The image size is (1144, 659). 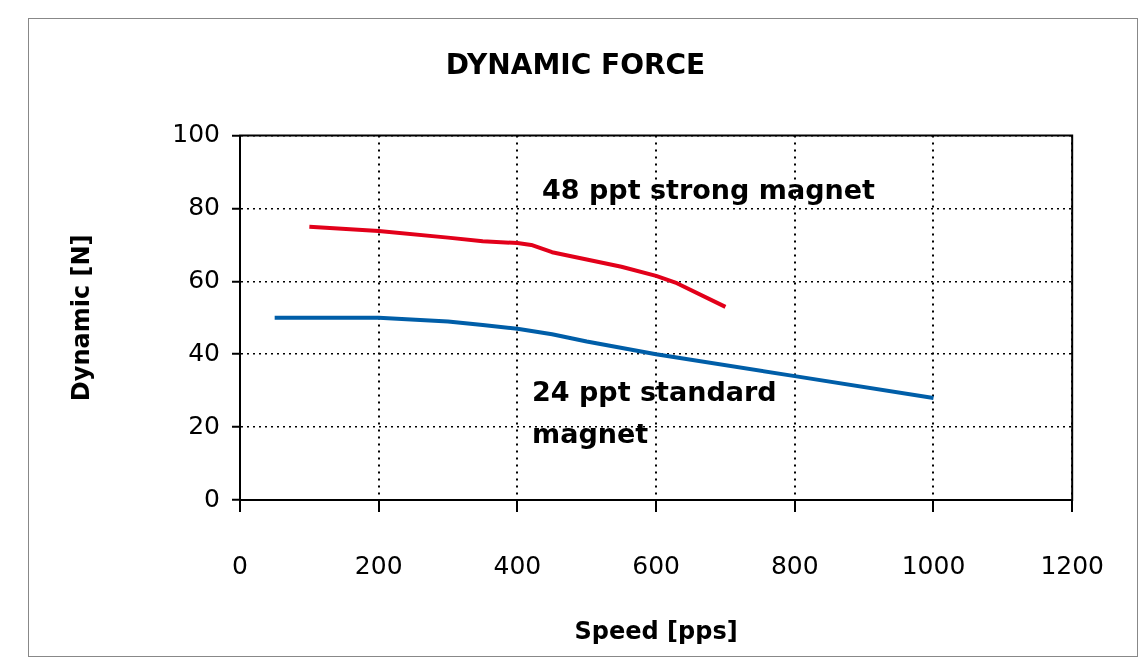 I want to click on y-tick-label: 80, so click(x=204, y=206).